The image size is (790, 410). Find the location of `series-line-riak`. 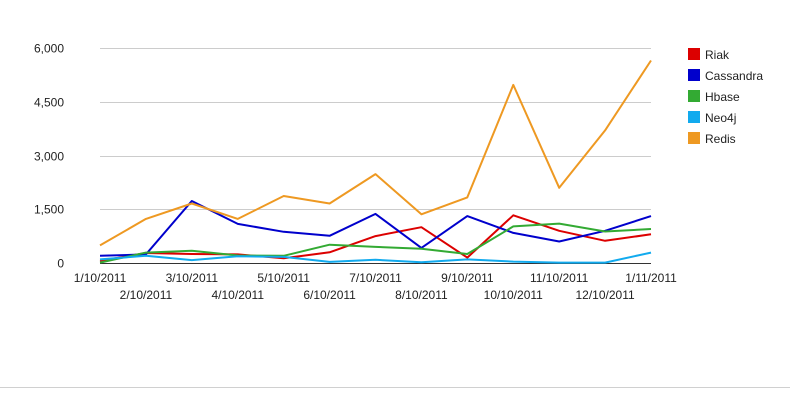

series-line-riak is located at coordinates (375, 238).